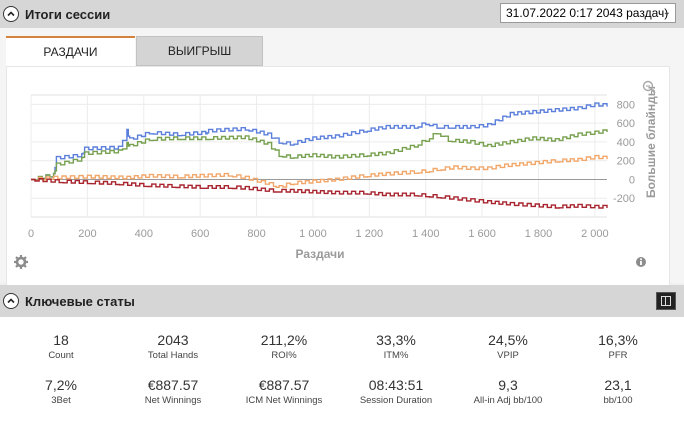 This screenshot has width=684, height=422. Describe the element at coordinates (618, 391) in the screenshot. I see `stat-bb100: 23,1 bb/100` at that location.